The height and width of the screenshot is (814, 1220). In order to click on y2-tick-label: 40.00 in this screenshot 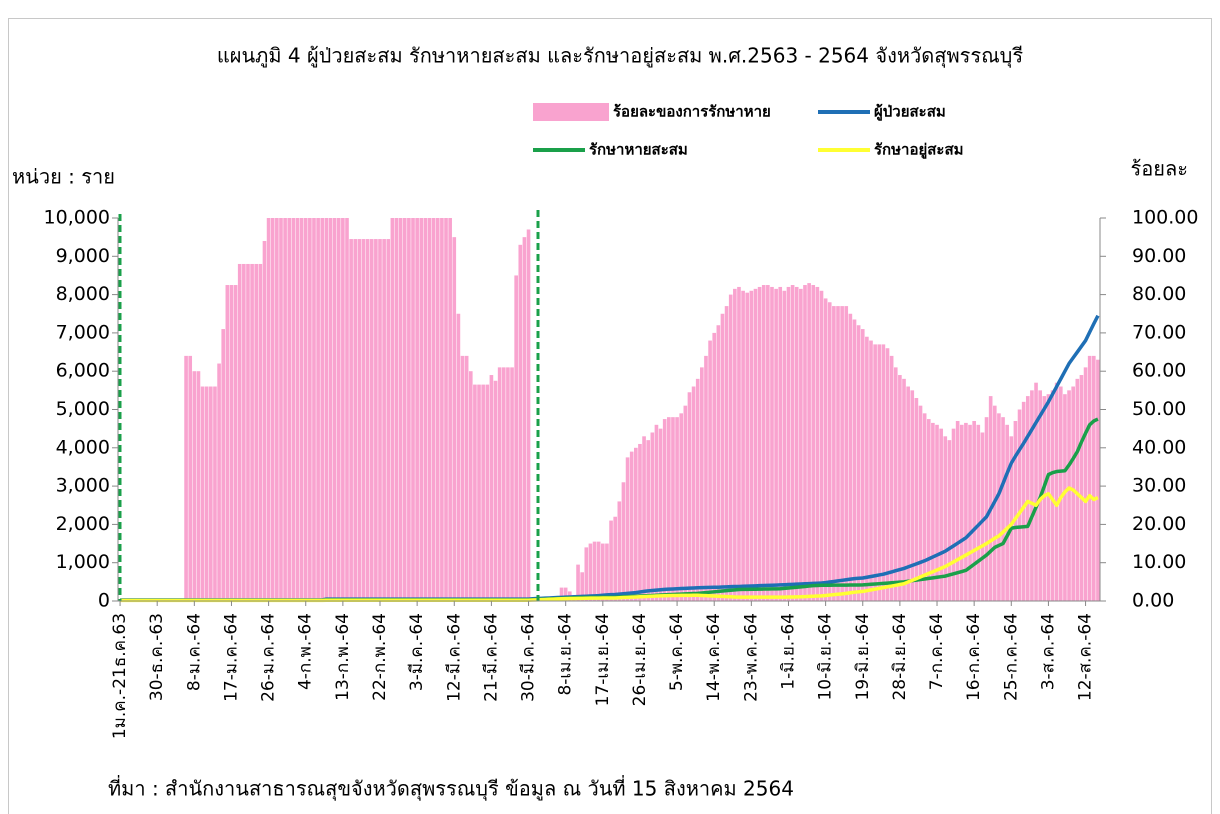, I will do `click(1159, 447)`.